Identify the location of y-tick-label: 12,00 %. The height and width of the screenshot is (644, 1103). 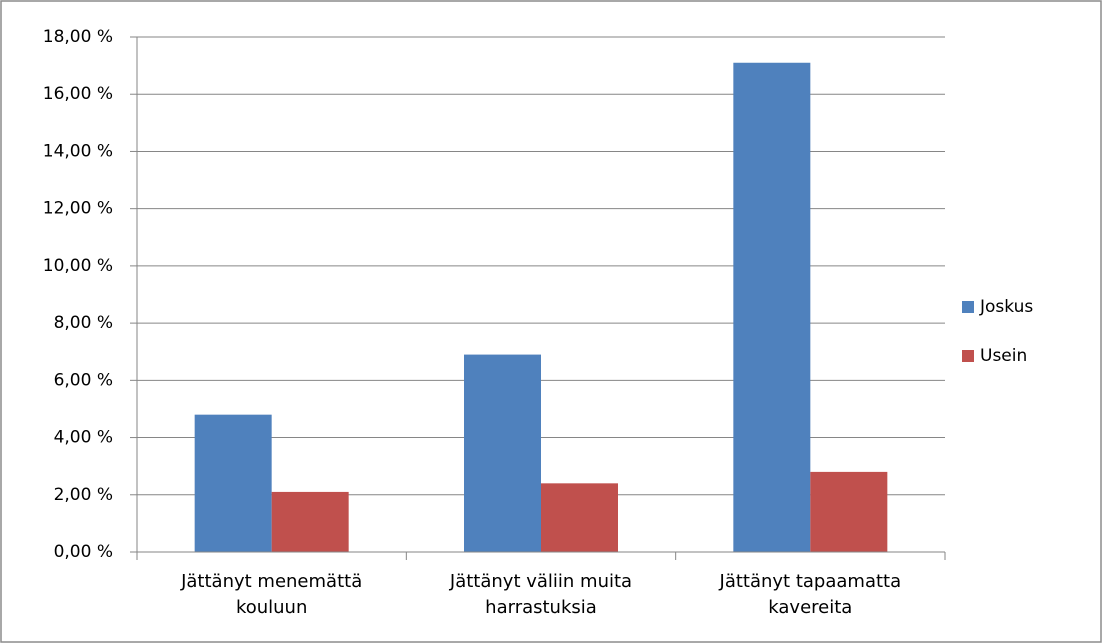
(78, 209).